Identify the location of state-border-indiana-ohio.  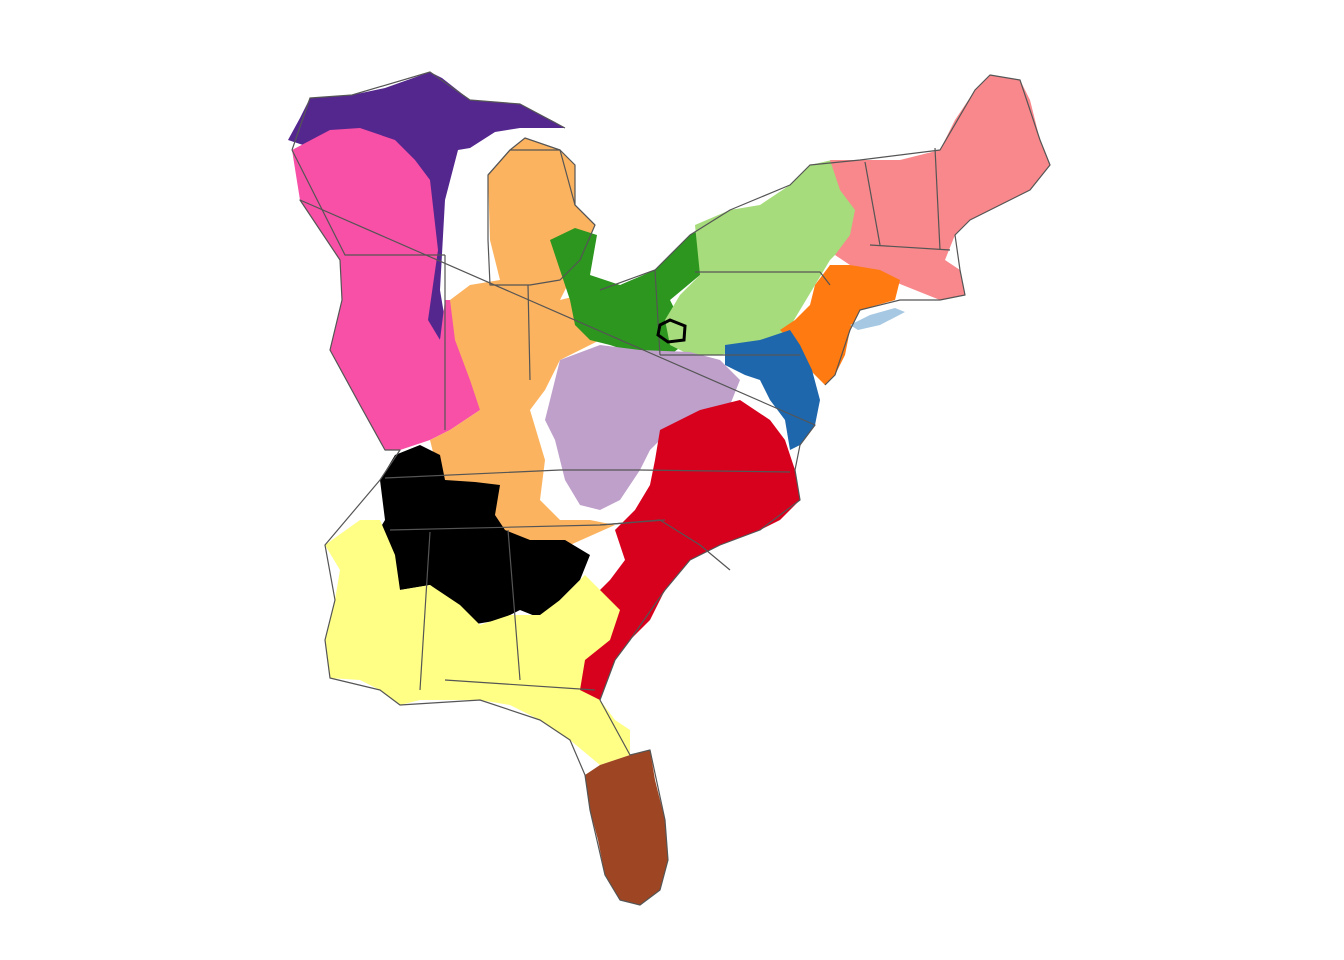
(529, 332).